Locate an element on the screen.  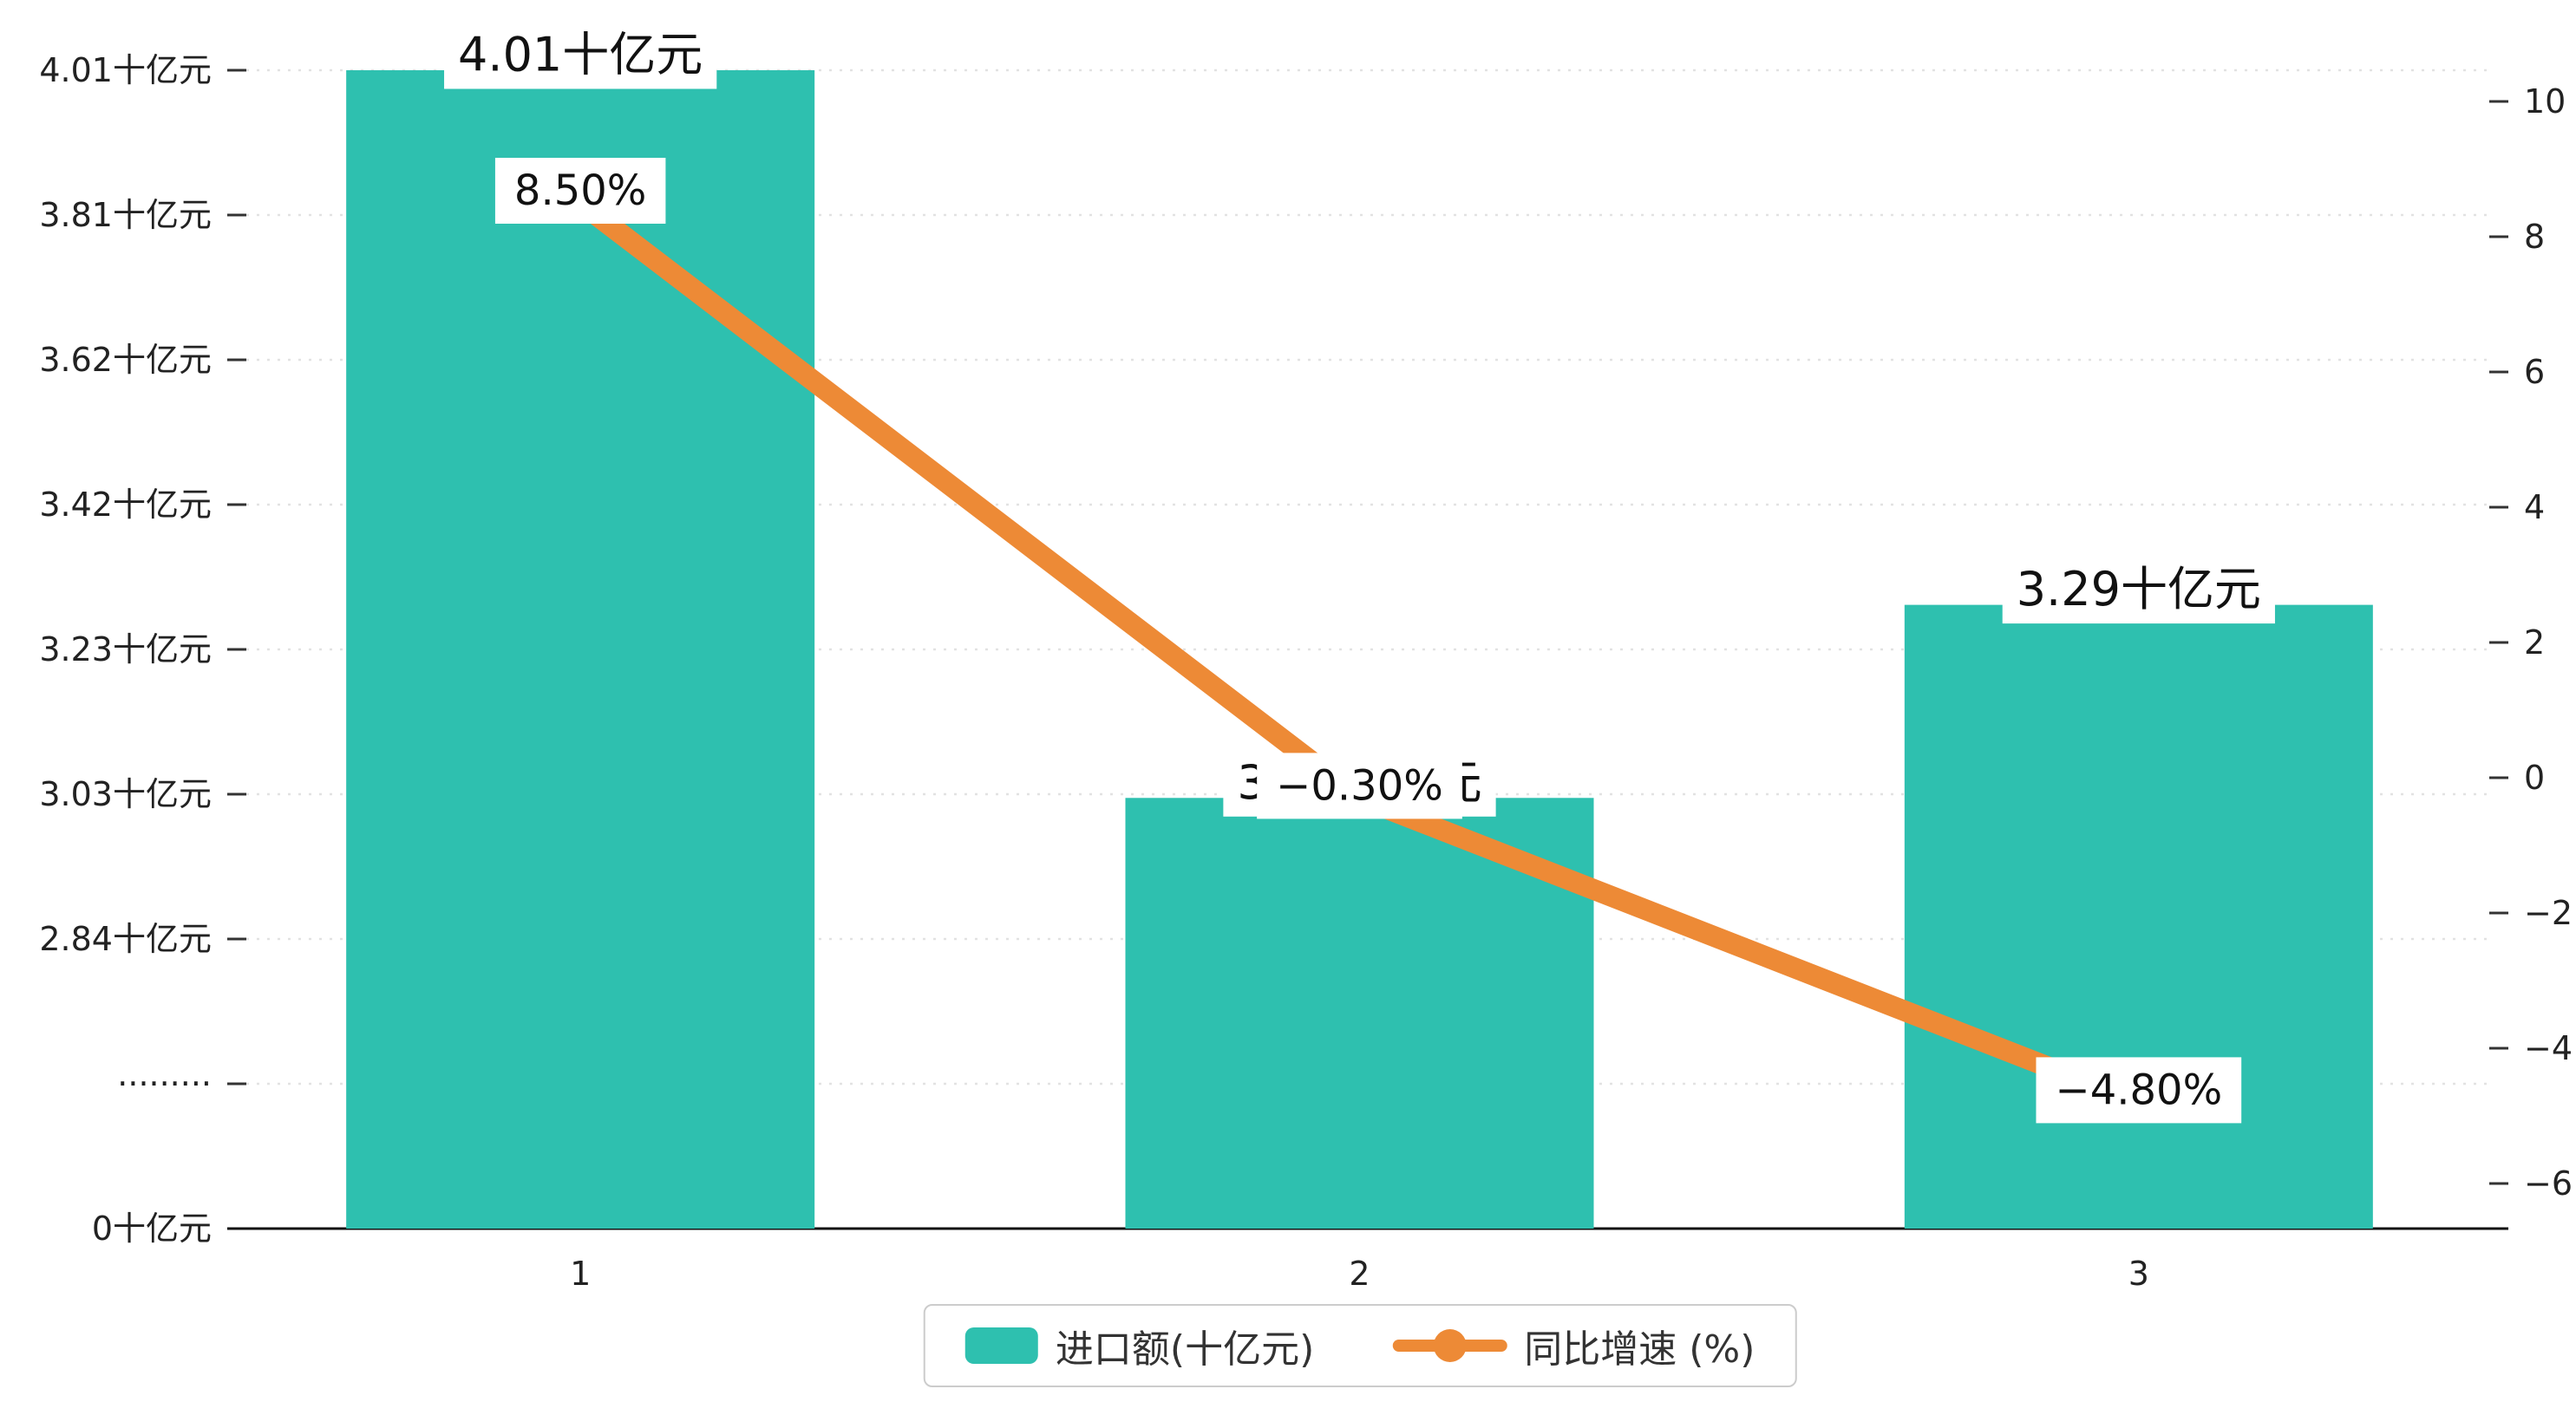
right-axis-label: −4 is located at coordinates (2548, 1048).